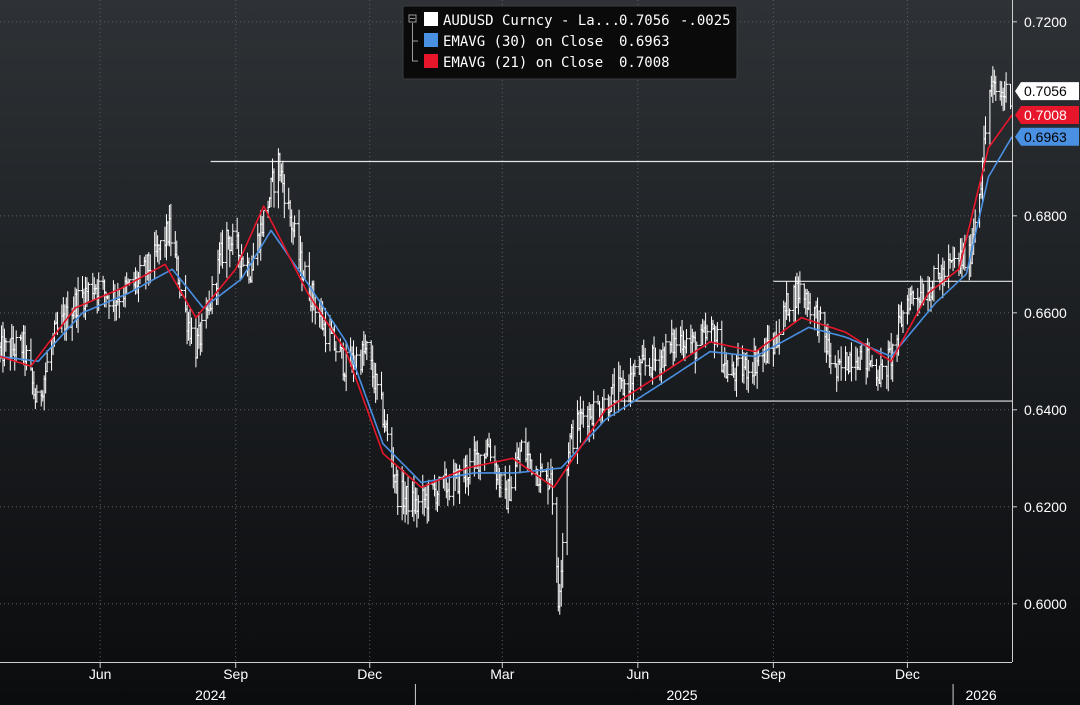 The height and width of the screenshot is (705, 1080). Describe the element at coordinates (523, 42) in the screenshot. I see `legend-ema30-label: EMAVG (30) on Close` at that location.